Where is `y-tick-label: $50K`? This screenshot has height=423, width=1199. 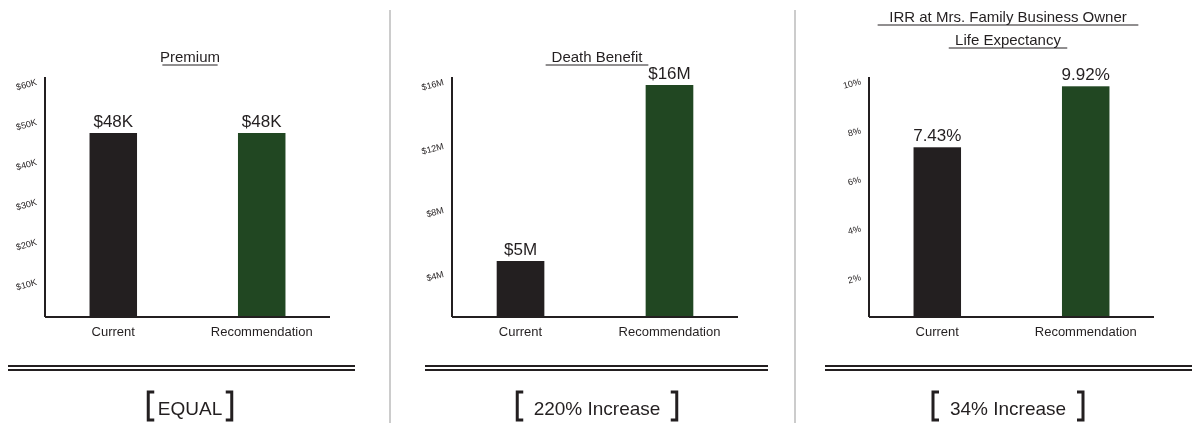 y-tick-label: $50K is located at coordinates (26, 125).